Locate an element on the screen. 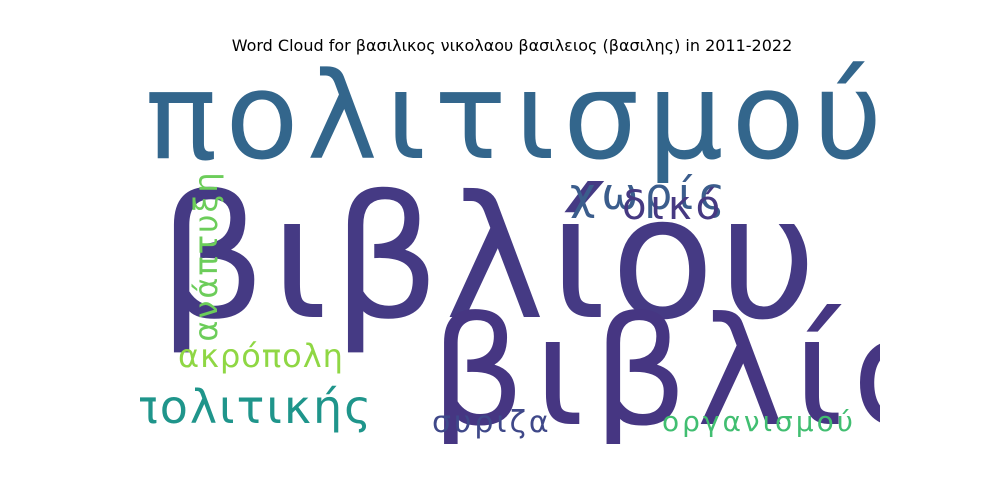  word-diko: δικό is located at coordinates (673, 206).